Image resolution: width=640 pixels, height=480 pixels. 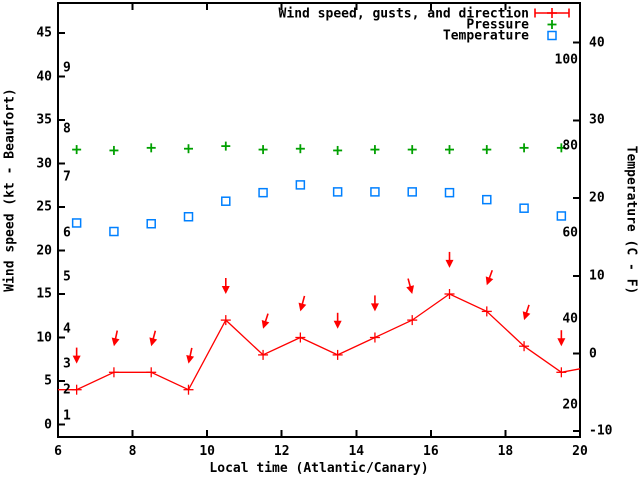 I want to click on fahrenheit-scale-label: 60, so click(x=570, y=233).